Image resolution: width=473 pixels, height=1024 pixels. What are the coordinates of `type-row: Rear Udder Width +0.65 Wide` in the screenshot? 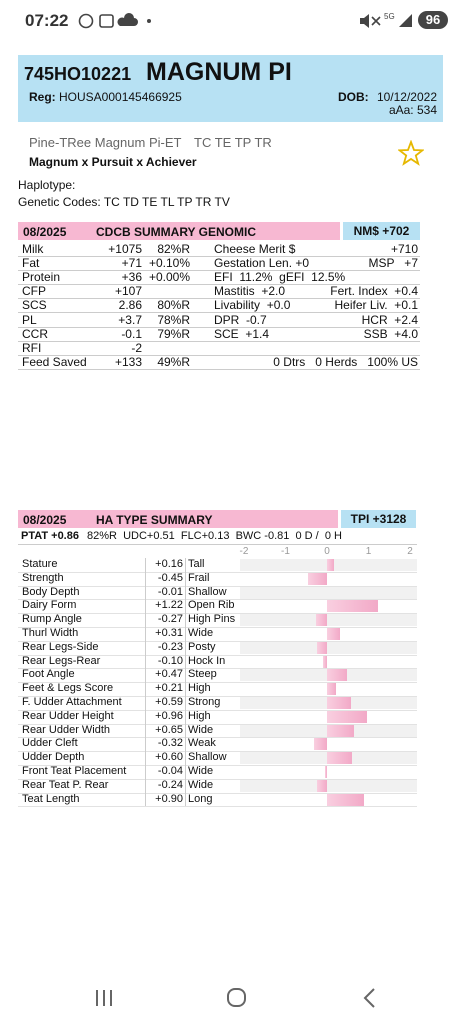 It's located at (217, 731).